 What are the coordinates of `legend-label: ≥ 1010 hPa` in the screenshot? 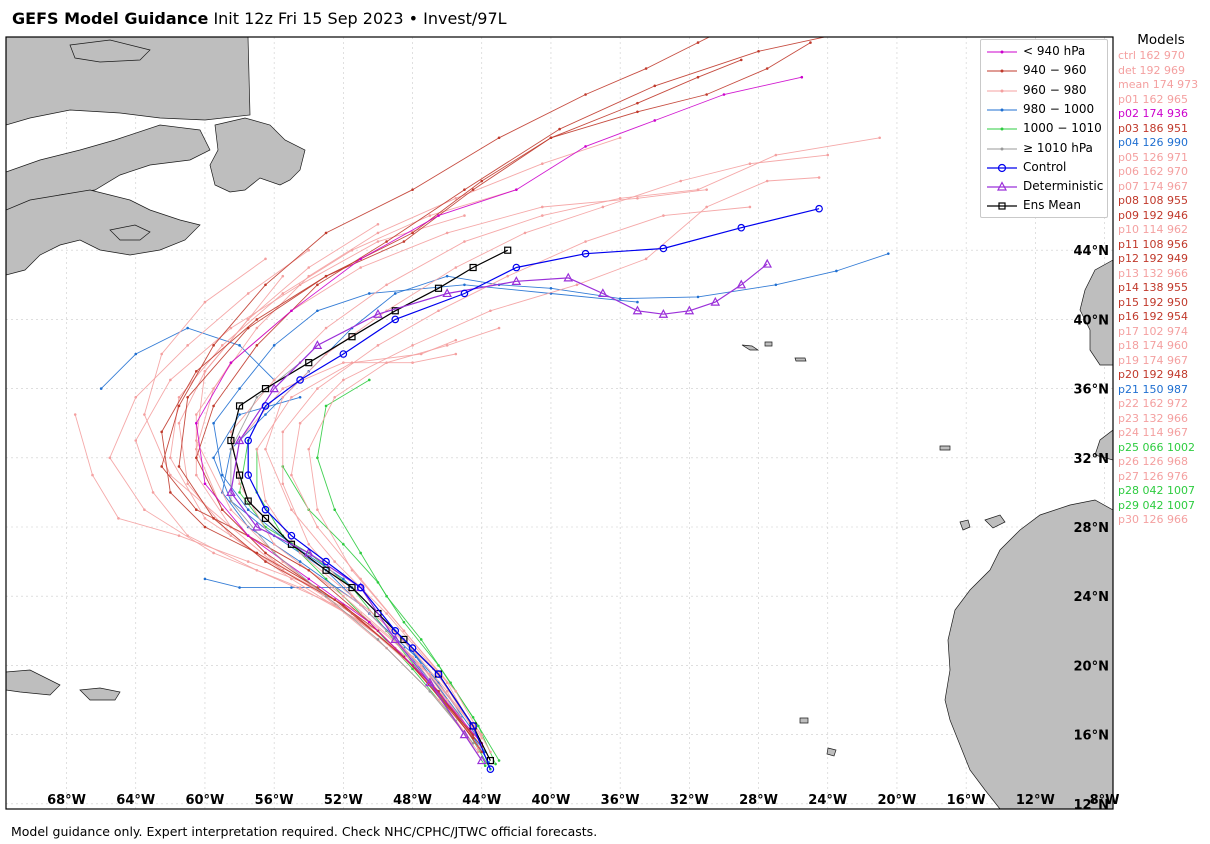 It's located at (1058, 147).